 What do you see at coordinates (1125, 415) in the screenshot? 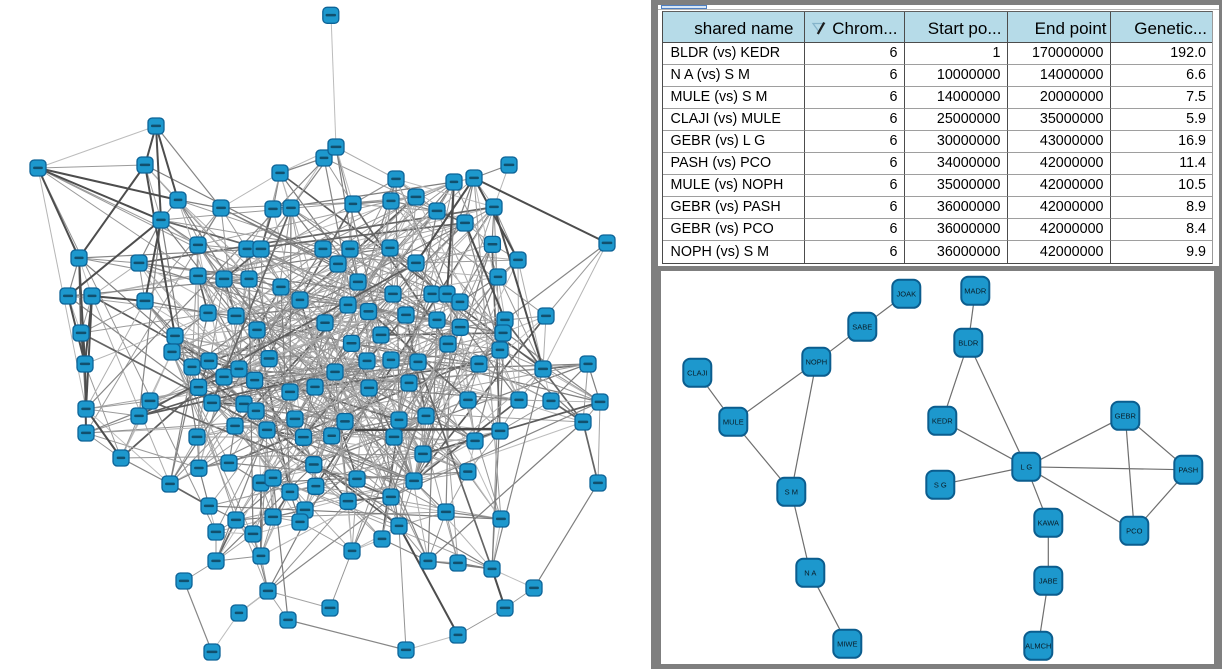
I see `svg-text: GEBR` at bounding box center [1125, 415].